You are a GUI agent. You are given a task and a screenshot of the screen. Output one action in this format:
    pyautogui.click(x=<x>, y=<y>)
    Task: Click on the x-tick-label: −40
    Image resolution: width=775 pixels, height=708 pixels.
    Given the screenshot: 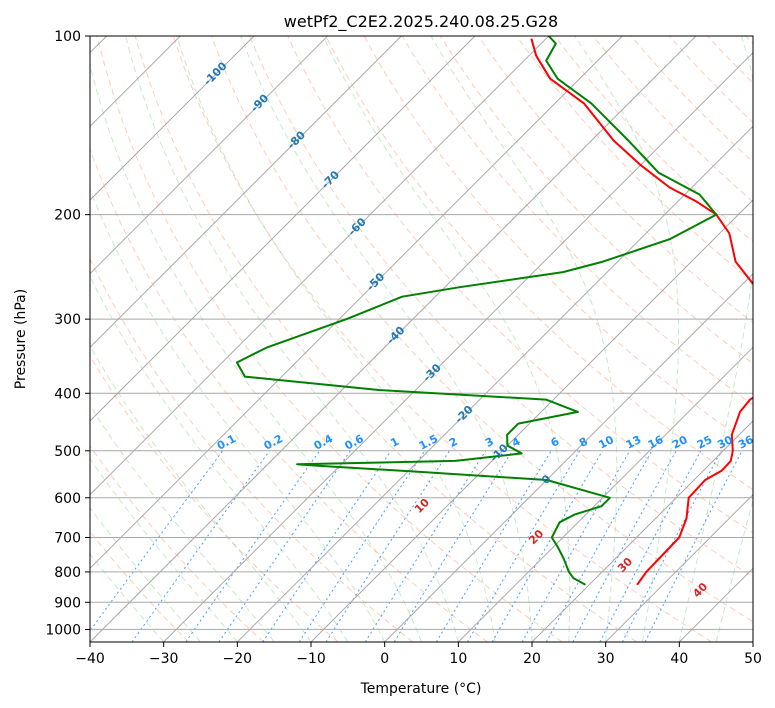 What is the action you would take?
    pyautogui.click(x=90, y=659)
    